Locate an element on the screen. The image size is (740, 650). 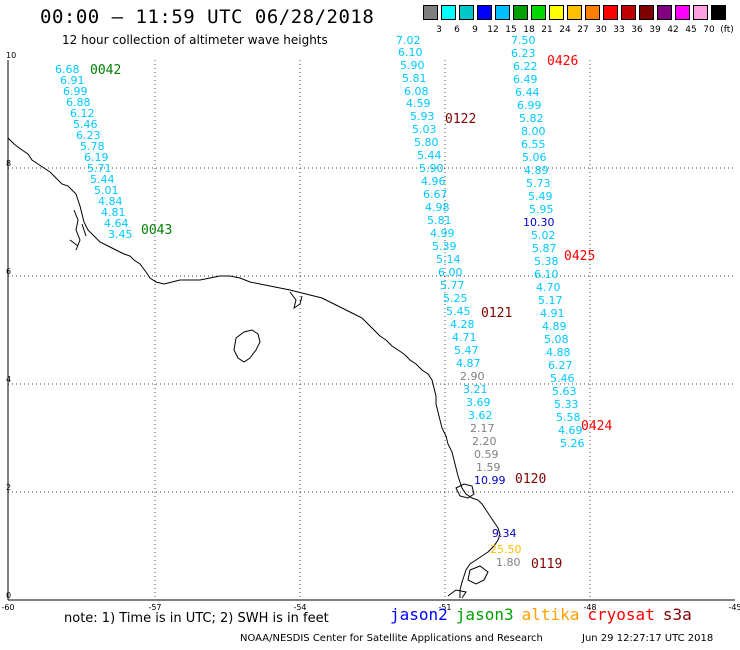
wave-height-value: 5.46 is located at coordinates (562, 378).